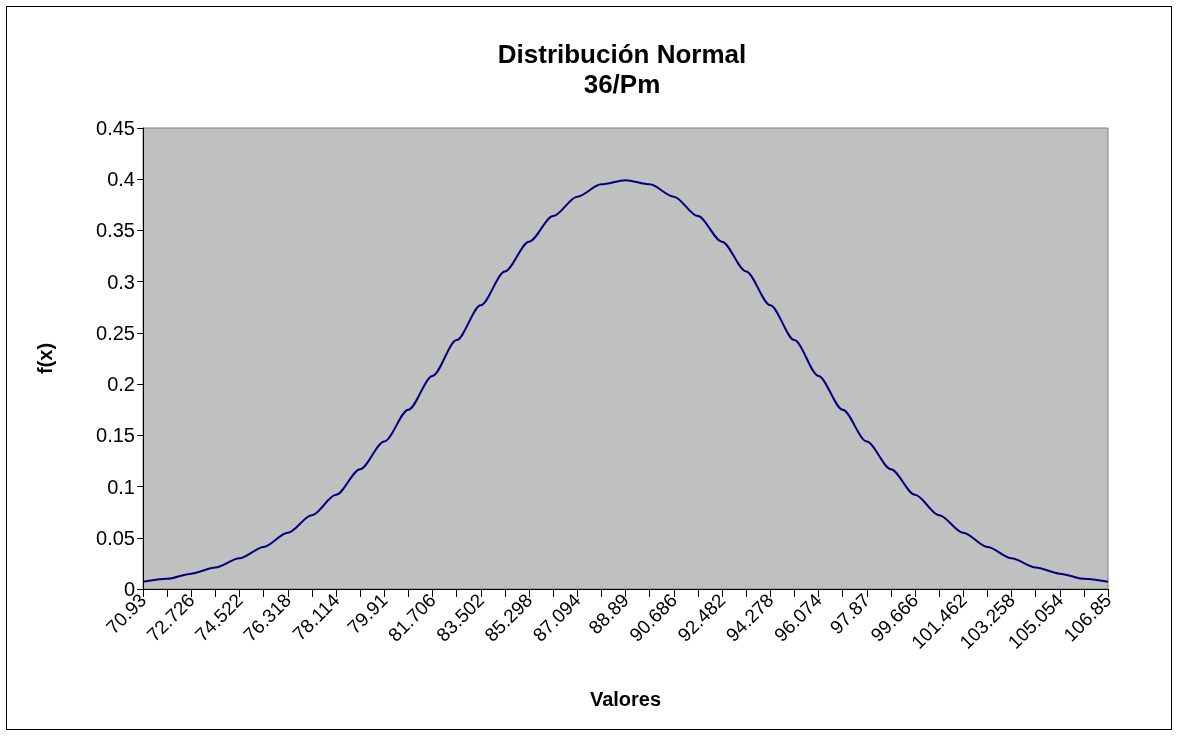  I want to click on x-axis-title: Valores, so click(625, 699).